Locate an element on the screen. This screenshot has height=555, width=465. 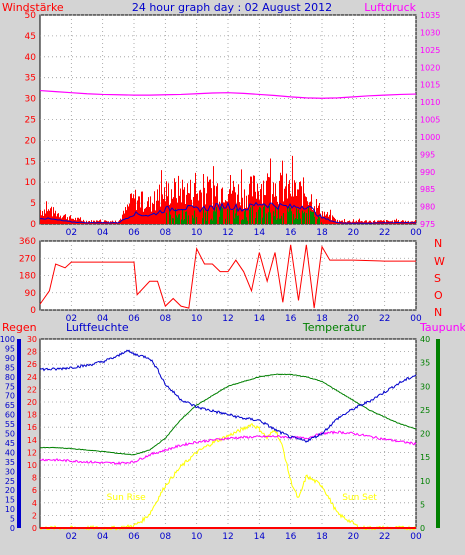
rain-tick-label: 45 is located at coordinates (10, 443).